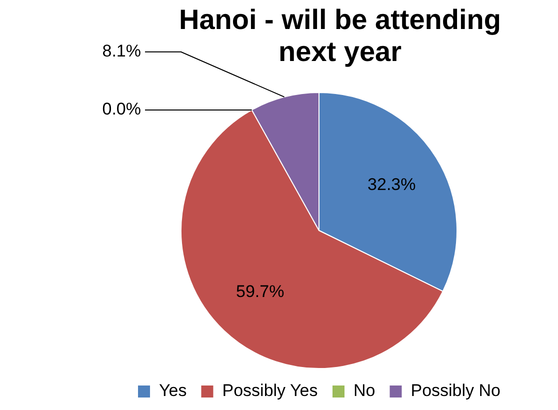 This screenshot has width=558, height=410. Describe the element at coordinates (173, 390) in the screenshot. I see `legend-label: Yes` at that location.